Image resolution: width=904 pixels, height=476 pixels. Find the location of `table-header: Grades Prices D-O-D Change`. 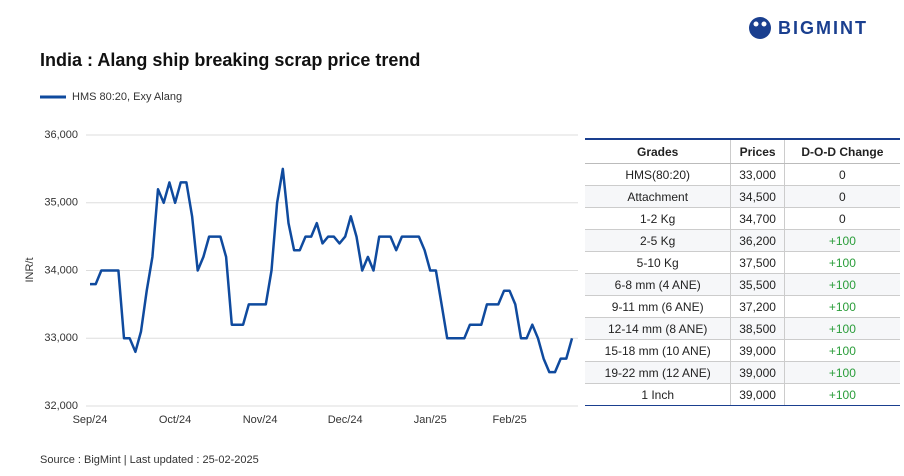

table-header: Grades Prices D-O-D Change is located at coordinates (742, 151).